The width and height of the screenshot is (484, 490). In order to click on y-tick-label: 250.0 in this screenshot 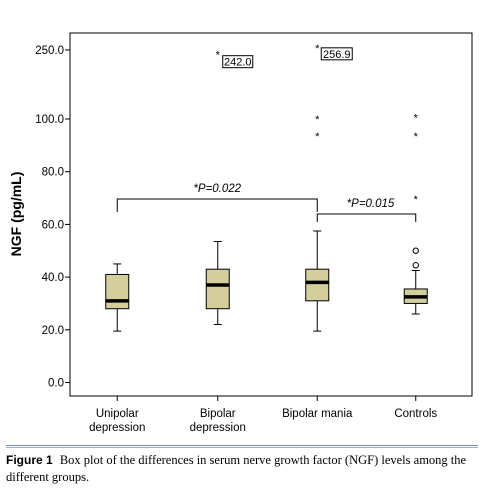, I will do `click(49, 51)`.